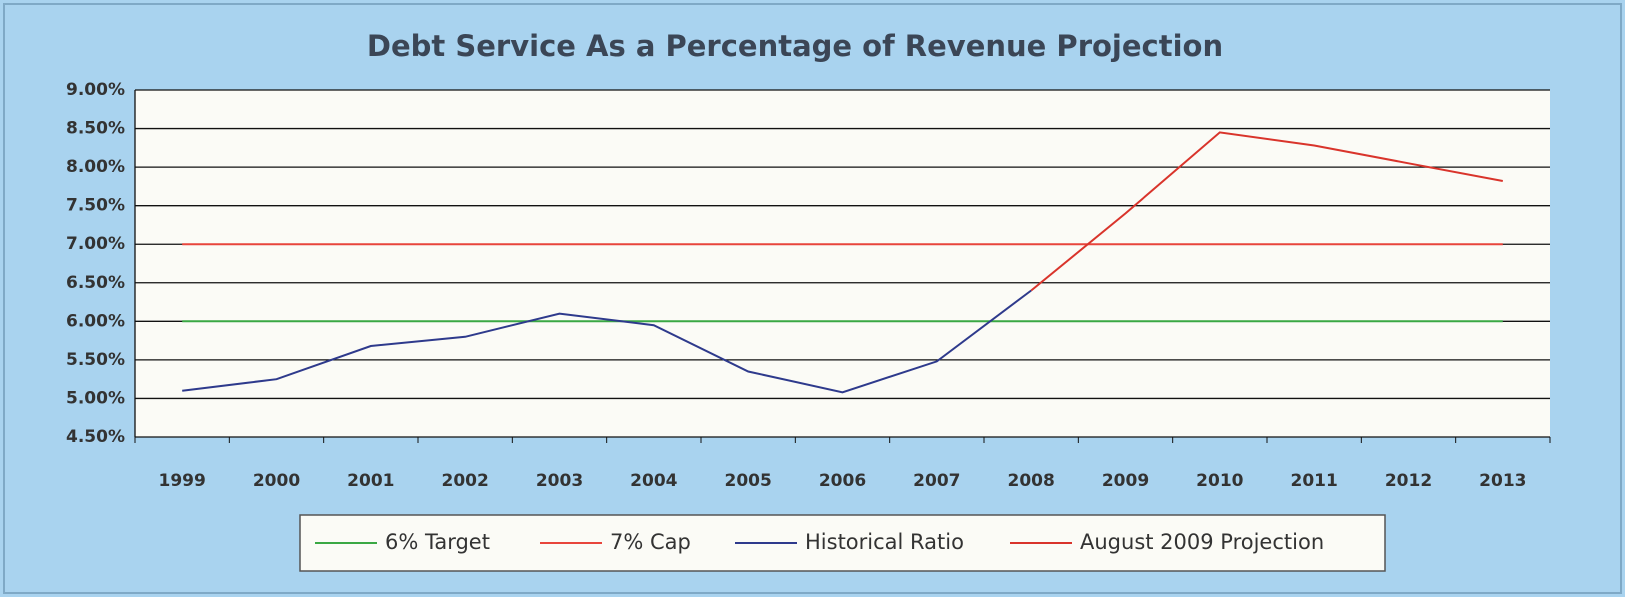  I want to click on y-tick-label: 8.00%, so click(95, 167).